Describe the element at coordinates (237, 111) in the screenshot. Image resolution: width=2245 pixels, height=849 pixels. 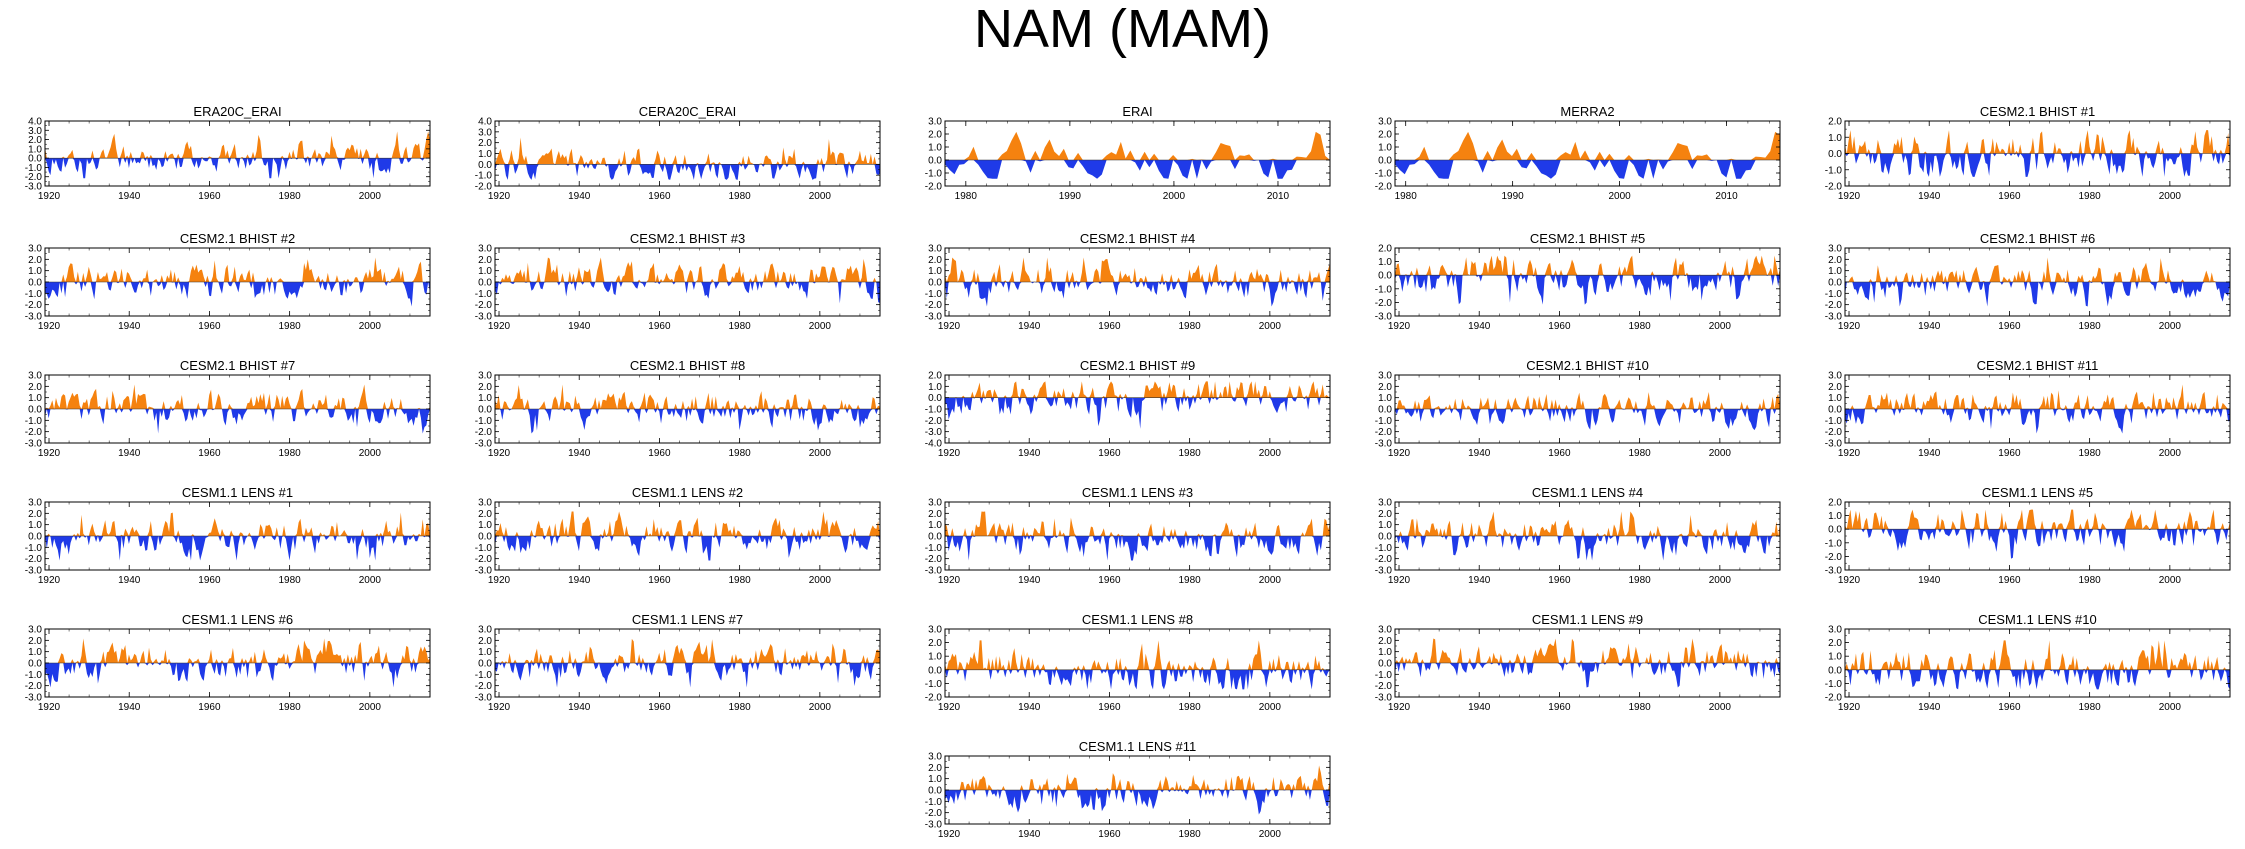
I see `panel-title: ERA20C_ERAI` at that location.